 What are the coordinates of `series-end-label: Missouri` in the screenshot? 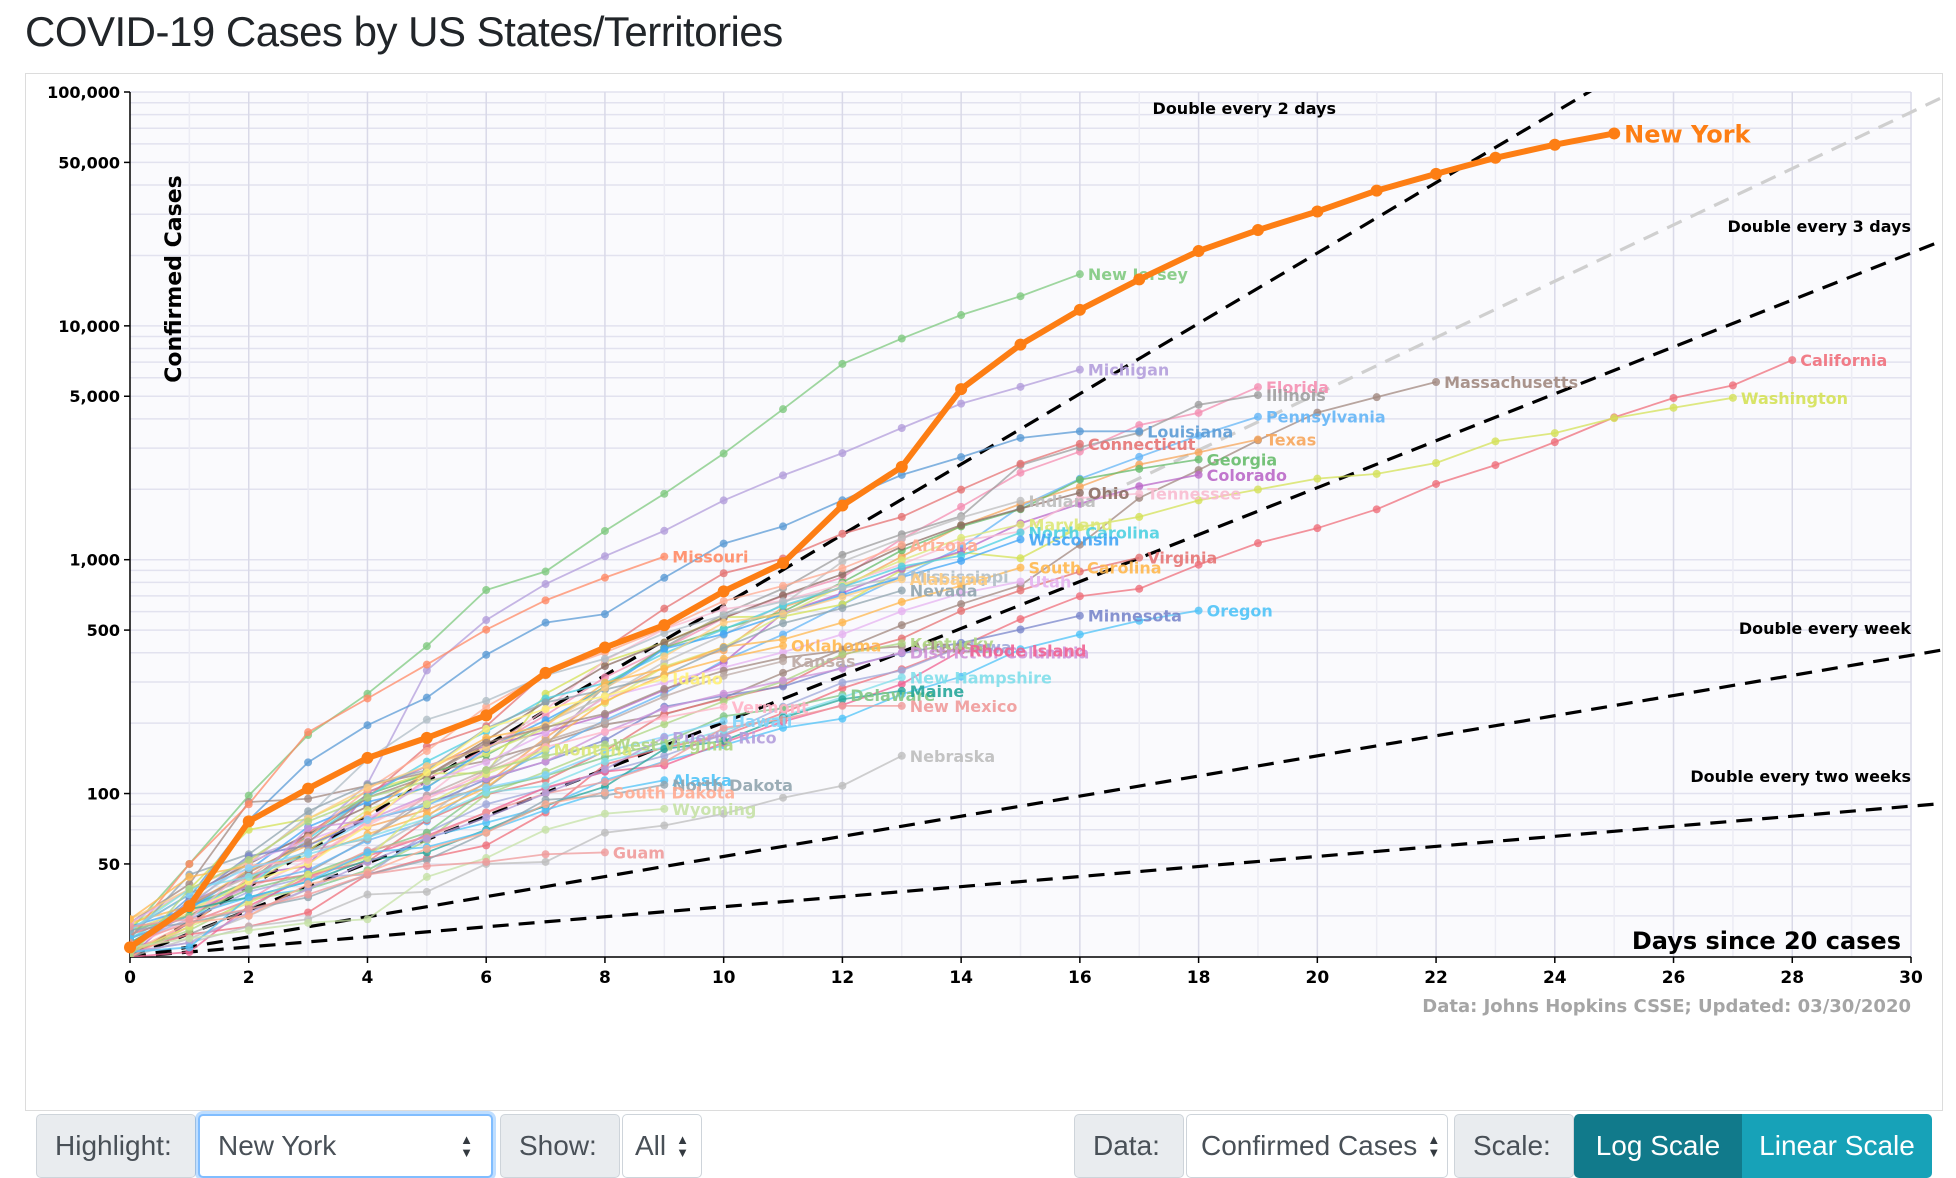 It's located at (710, 557).